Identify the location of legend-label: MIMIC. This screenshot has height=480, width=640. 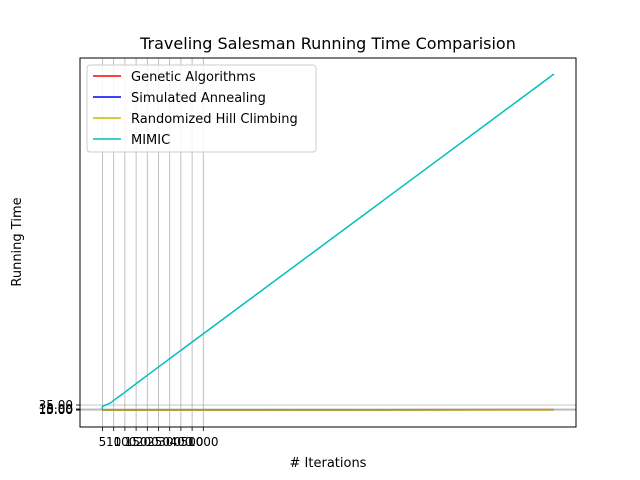
(150, 140).